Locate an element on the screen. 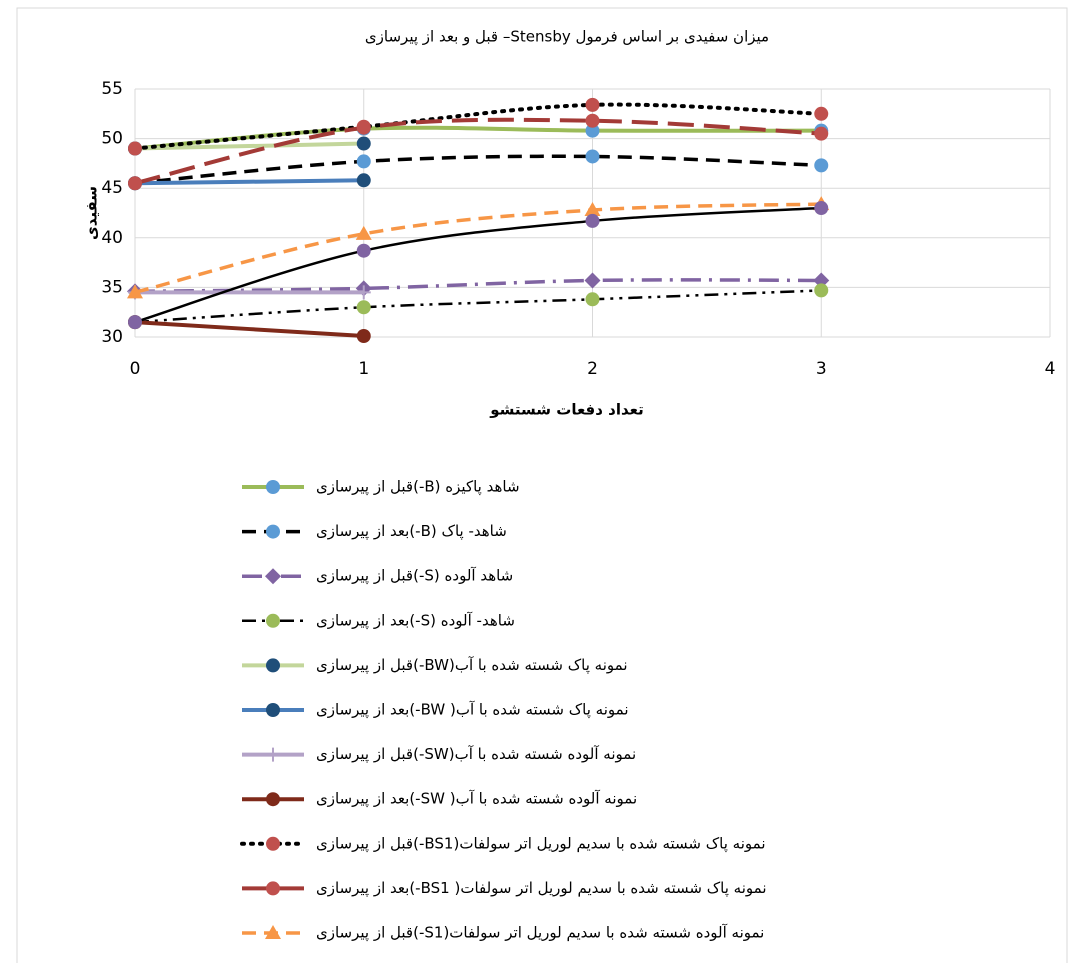 Image resolution: width=1072 pixels, height=963 pixels. x-tick-label: 1 is located at coordinates (363, 369).